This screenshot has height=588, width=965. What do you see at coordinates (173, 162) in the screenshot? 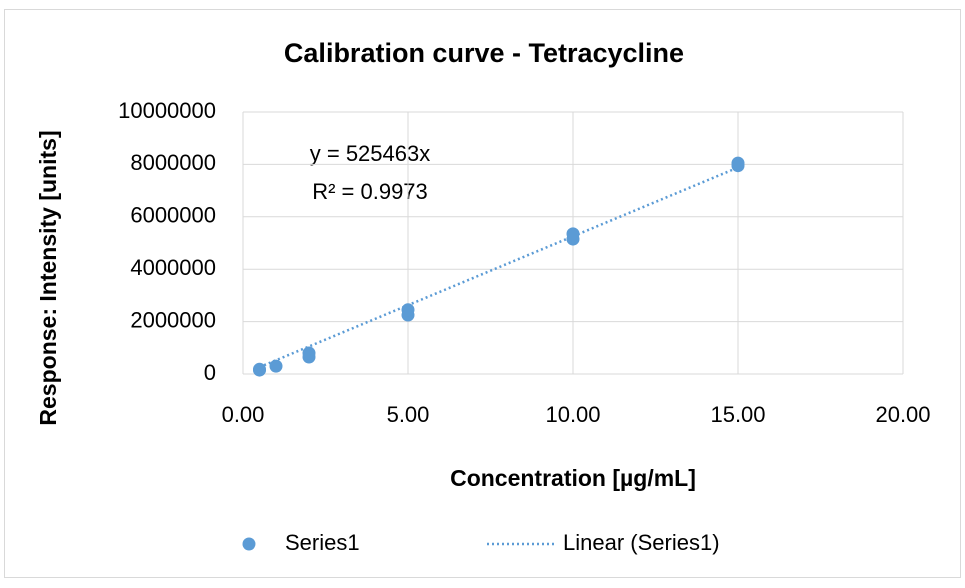
I see `y-tick-label: 8000000` at bounding box center [173, 162].